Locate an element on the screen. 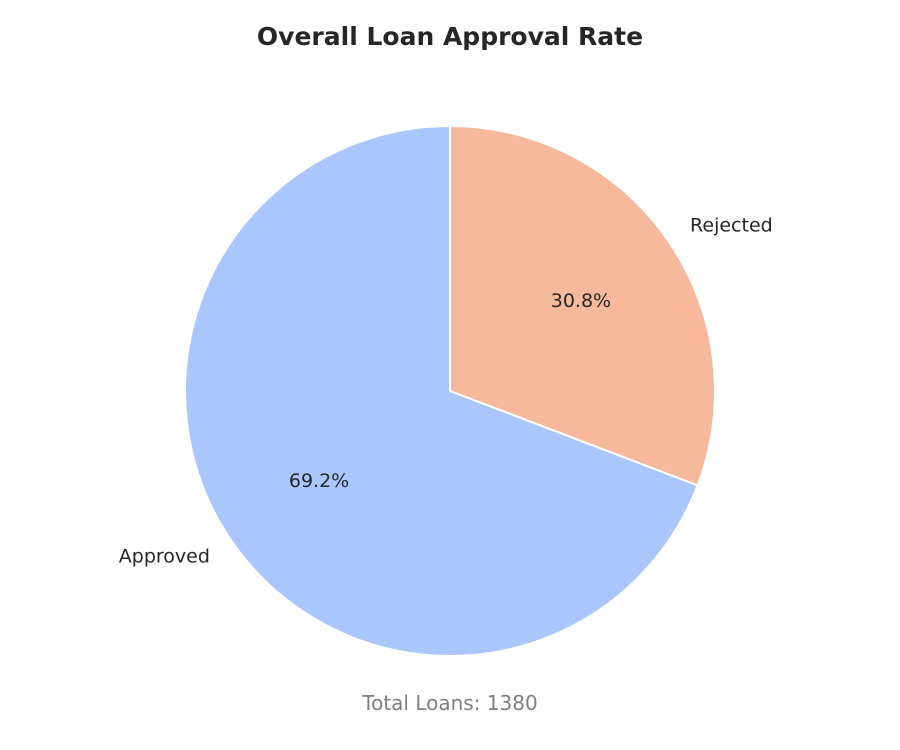 The width and height of the screenshot is (900, 750). pie-pct-label-approved: 69.2% is located at coordinates (319, 481).